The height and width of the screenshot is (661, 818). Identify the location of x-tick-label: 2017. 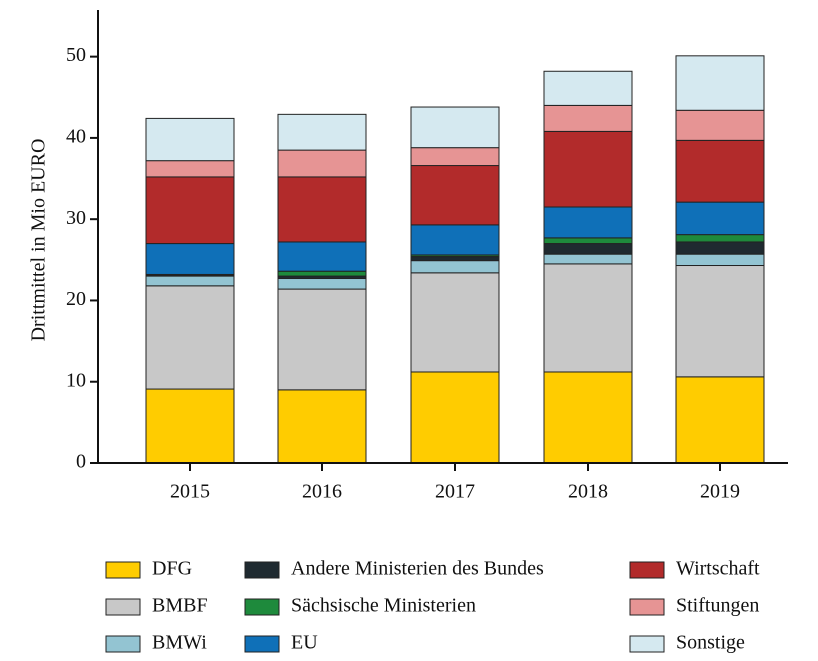
(455, 492).